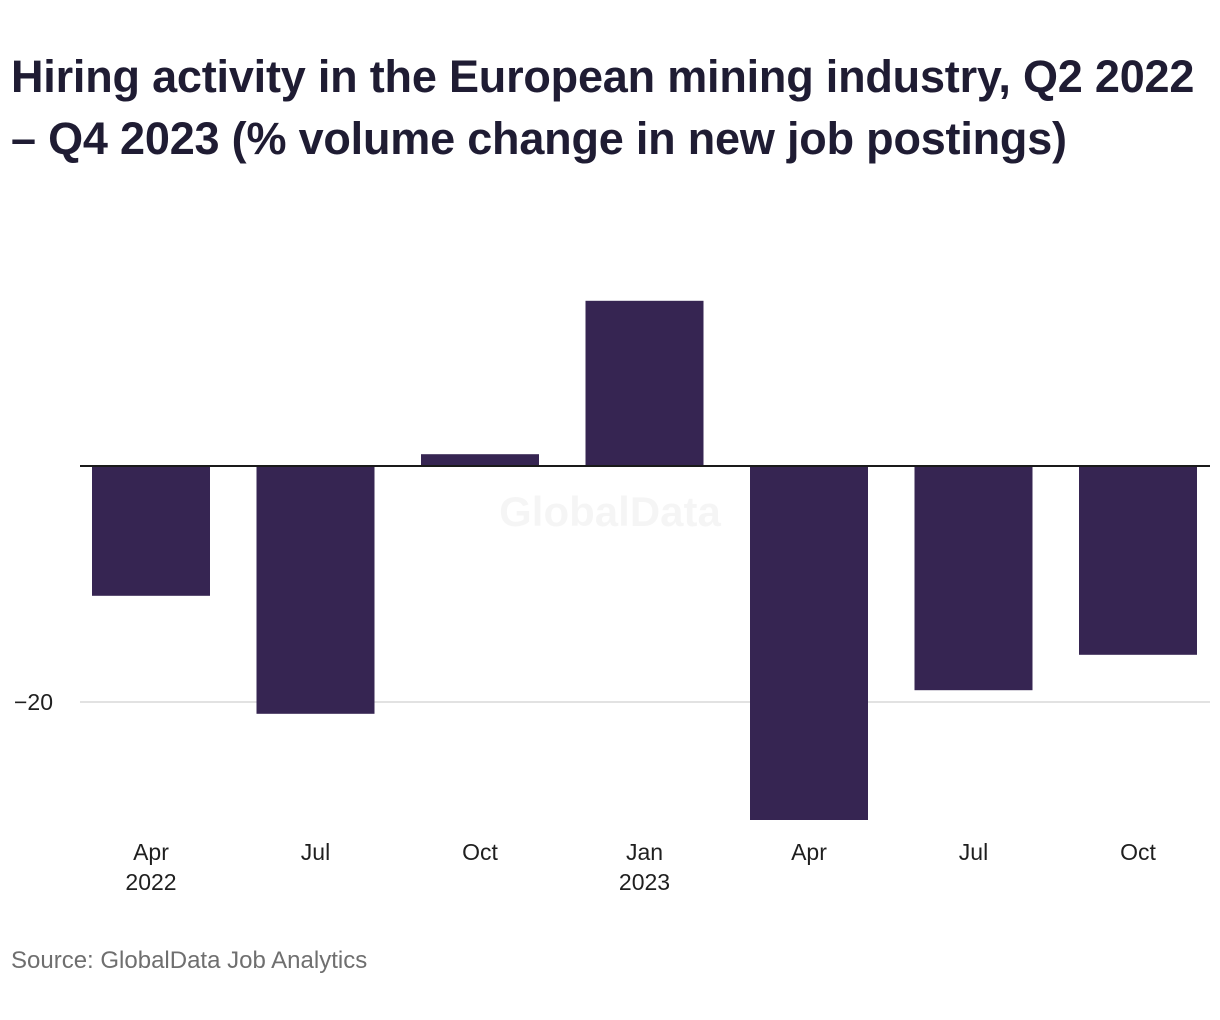 This screenshot has height=1020, width=1220. I want to click on bar-oct-2022, so click(480, 460).